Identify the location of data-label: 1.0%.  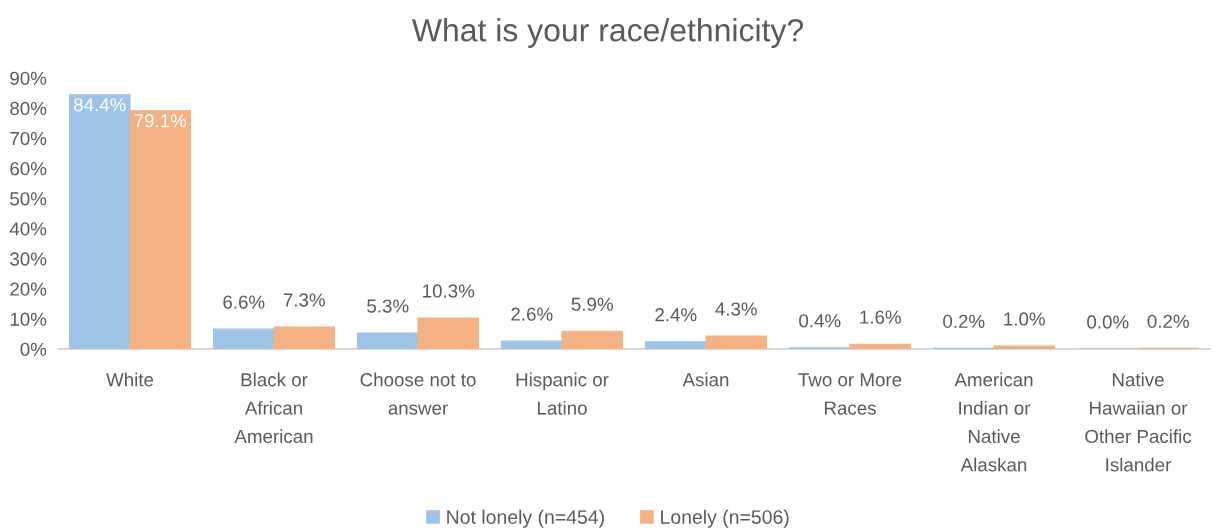
(1024, 319).